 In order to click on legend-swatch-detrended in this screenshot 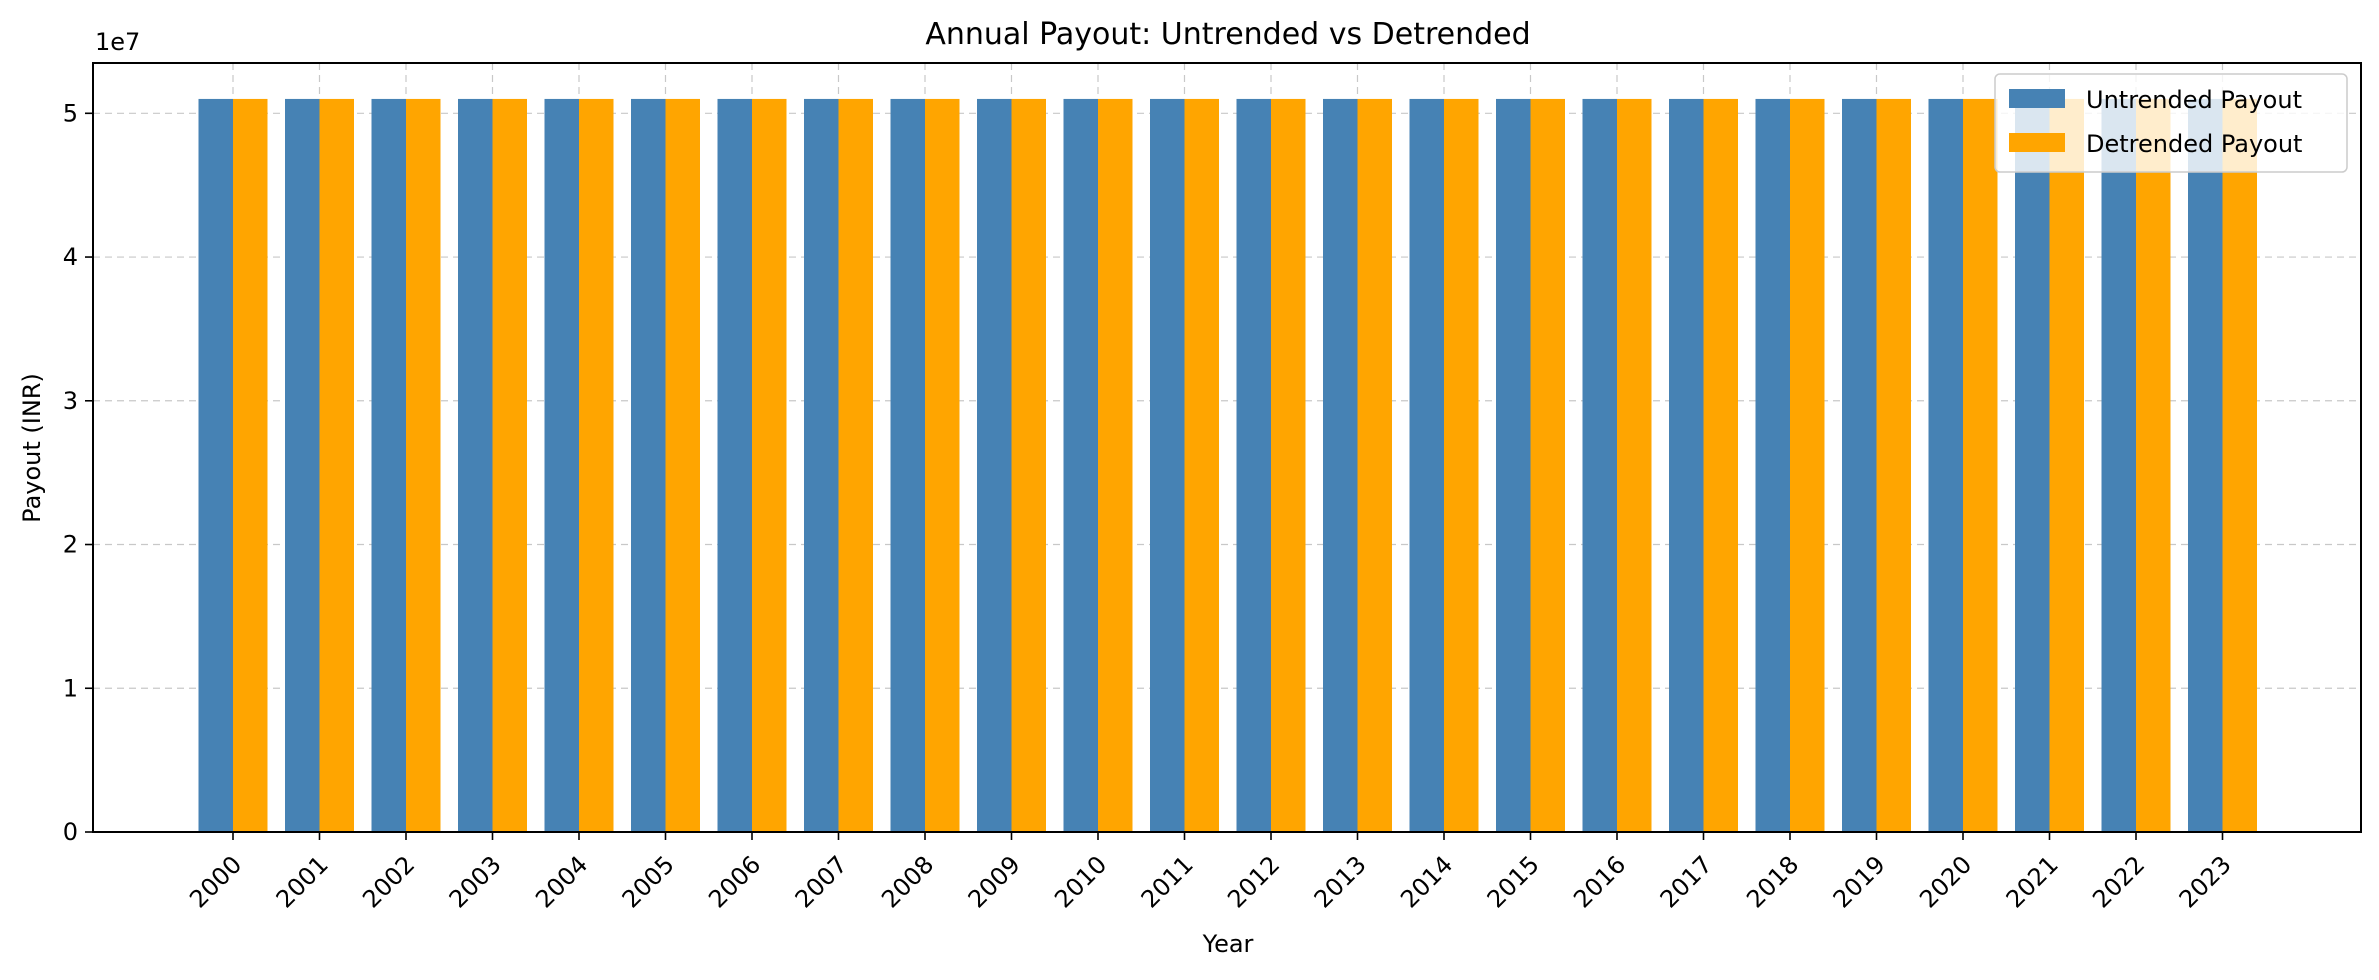, I will do `click(2037, 142)`.